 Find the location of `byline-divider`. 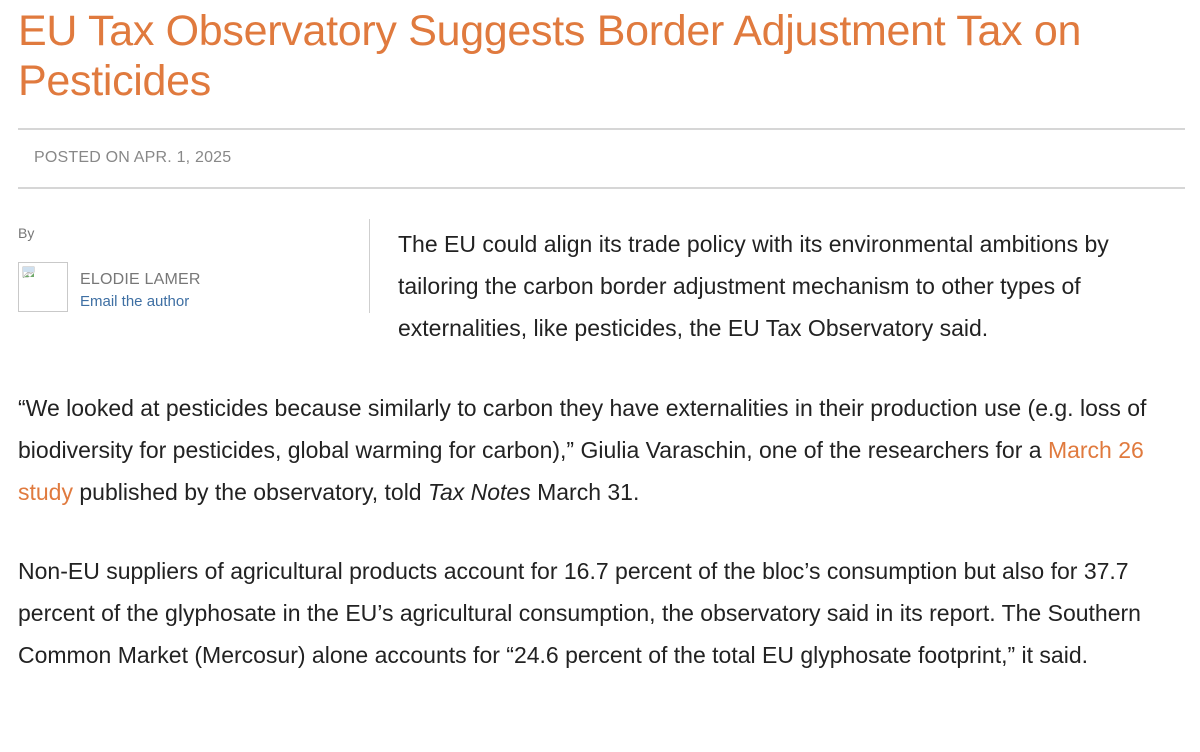

byline-divider is located at coordinates (369, 266).